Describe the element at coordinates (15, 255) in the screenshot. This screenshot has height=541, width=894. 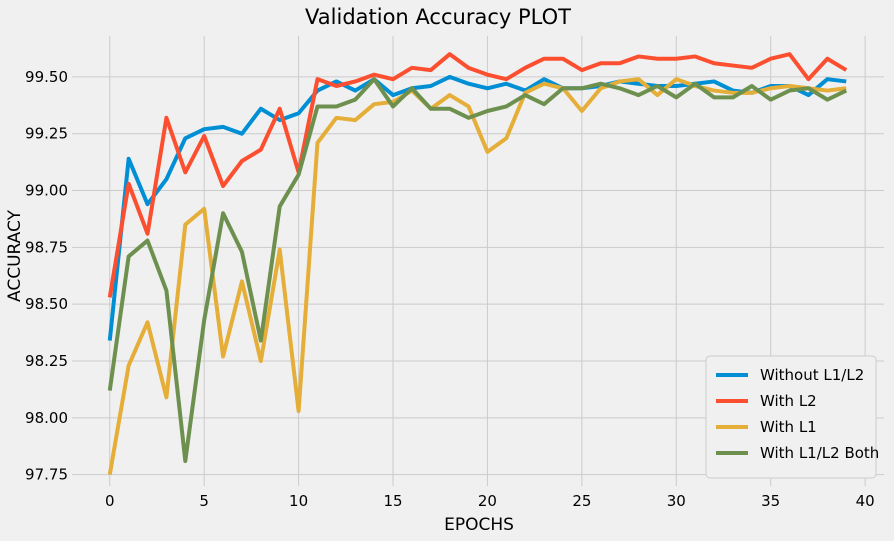
I see `y-axis-label: ACCURACY` at that location.